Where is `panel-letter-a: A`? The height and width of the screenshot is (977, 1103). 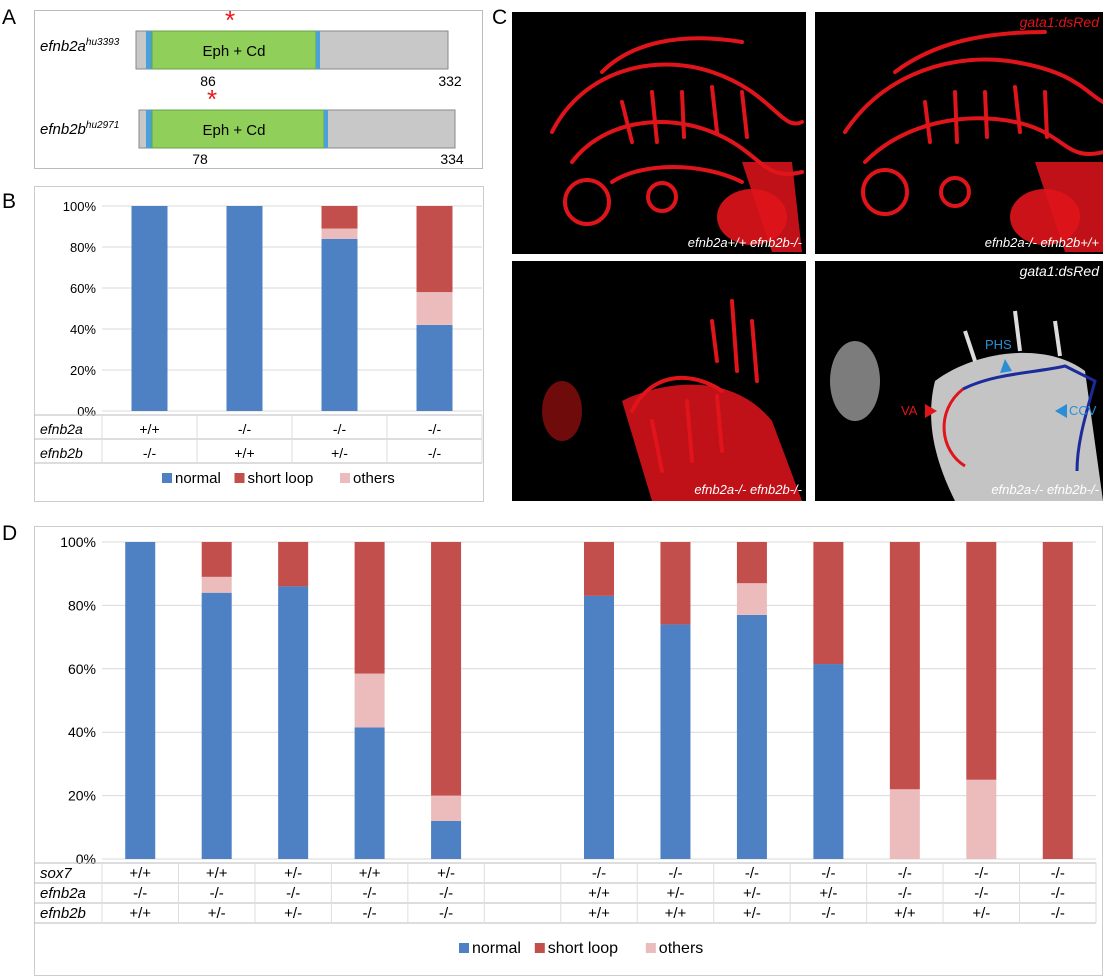
panel-letter-a: A is located at coordinates (9, 17).